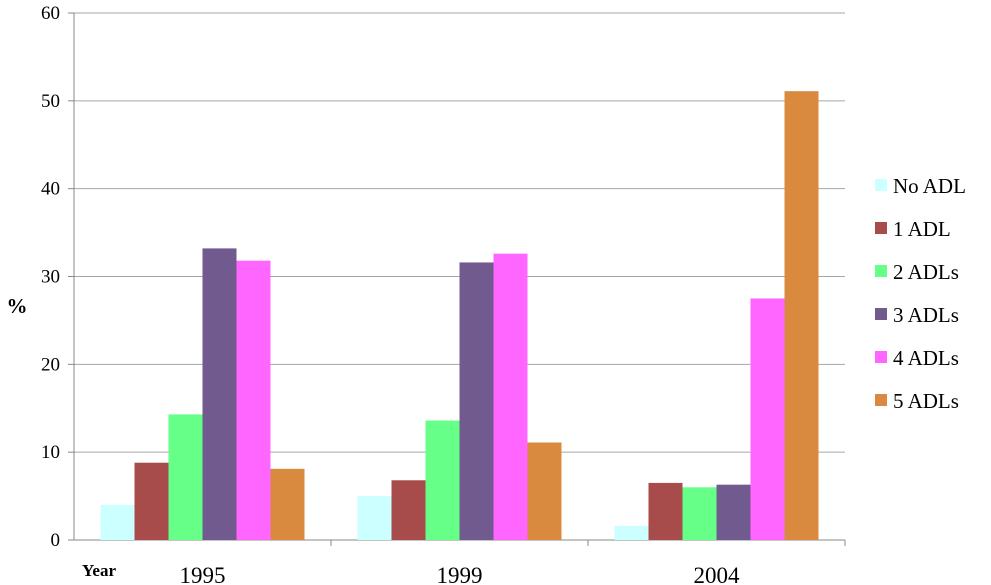 Image resolution: width=991 pixels, height=585 pixels. I want to click on y-tick-label: 50, so click(50, 101).